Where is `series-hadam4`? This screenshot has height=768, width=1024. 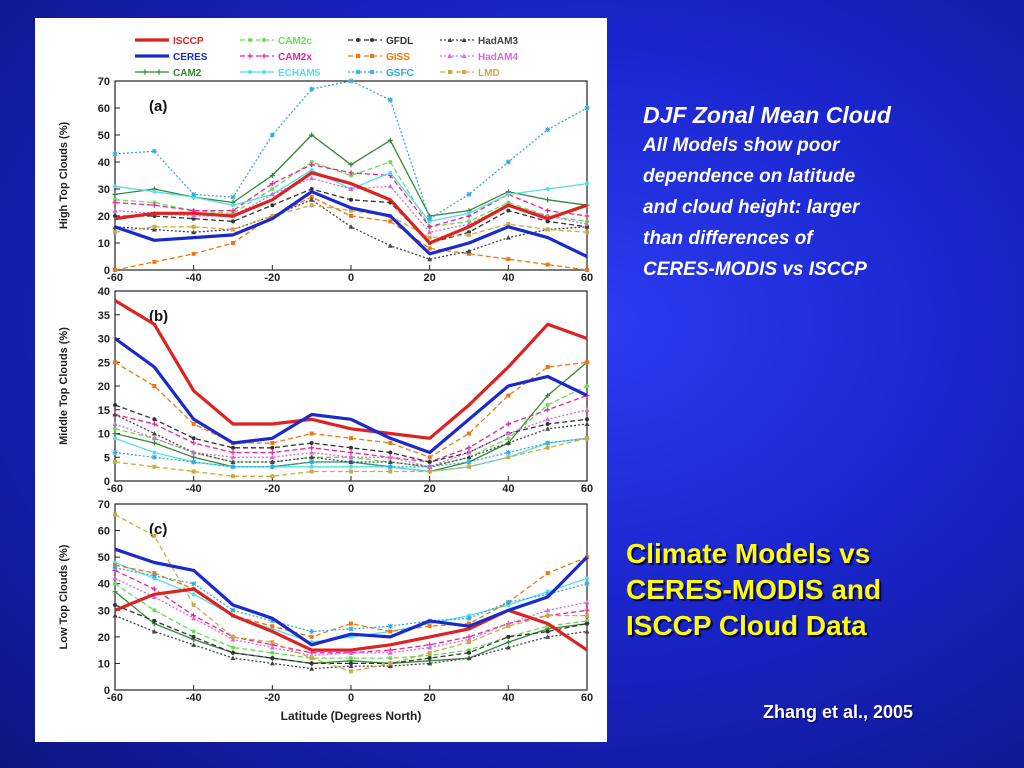
series-hadam4 is located at coordinates (351, 438).